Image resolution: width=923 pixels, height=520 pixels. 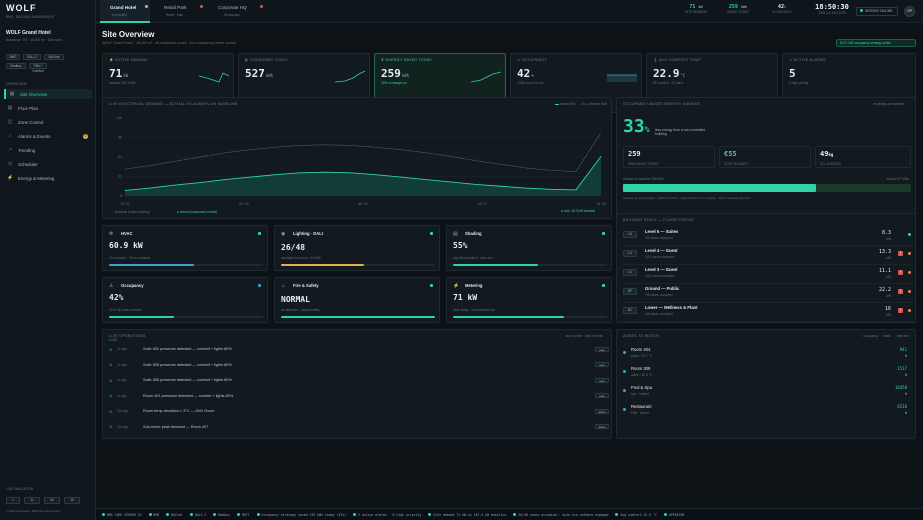 What do you see at coordinates (768, 355) in the screenshot?
I see `zone-row: Room 404 guest · 22.1 °C 941 W` at bounding box center [768, 355].